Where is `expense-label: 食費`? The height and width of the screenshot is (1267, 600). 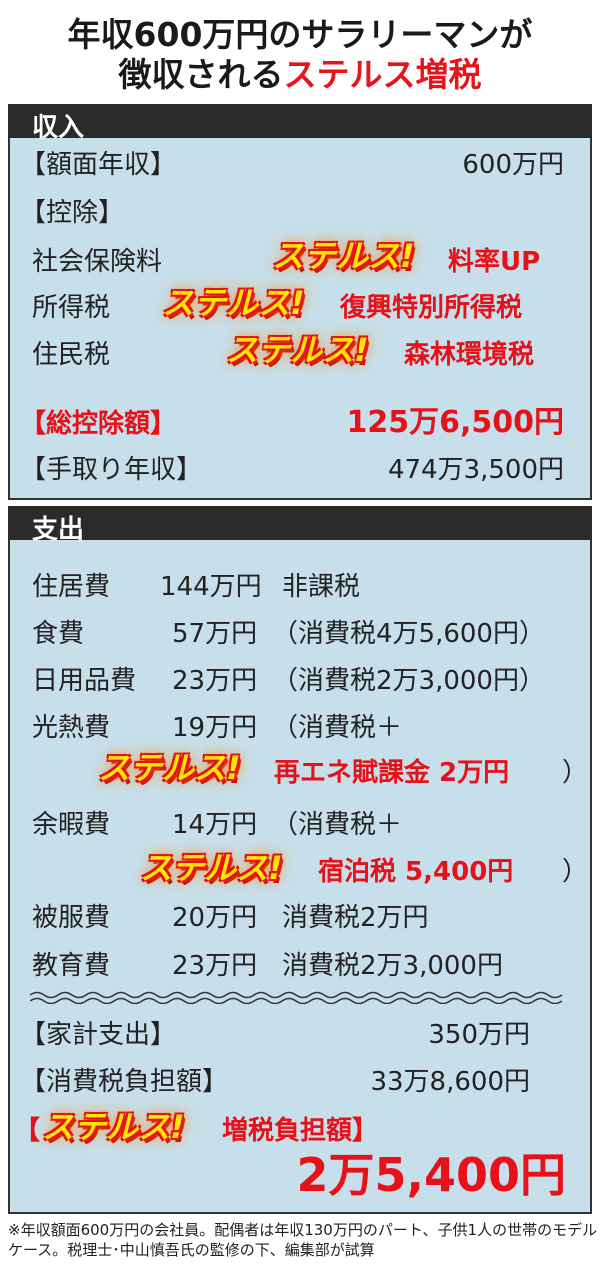 expense-label: 食費 is located at coordinates (58, 634).